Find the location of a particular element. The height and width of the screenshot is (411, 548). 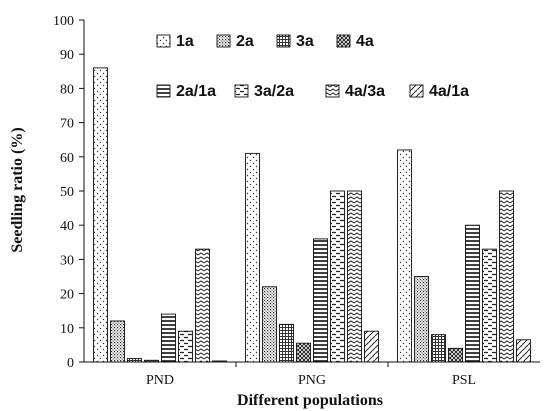

y-axis-title: Seedling ratio (%) is located at coordinates (17, 189).